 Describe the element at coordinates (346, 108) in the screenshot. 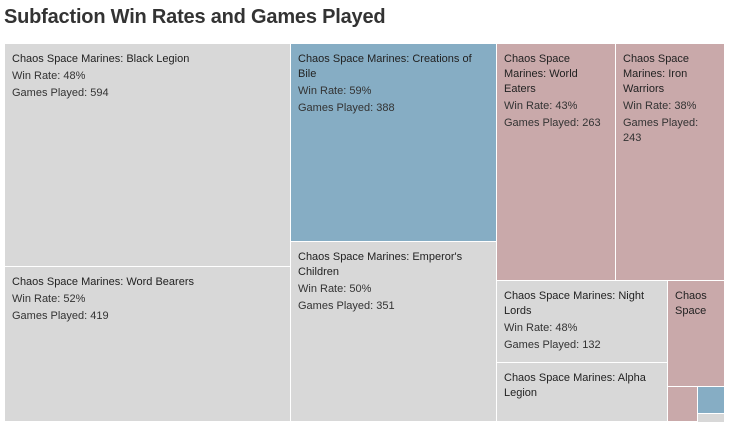

I see `tile-games-played: Games Played: 388` at that location.